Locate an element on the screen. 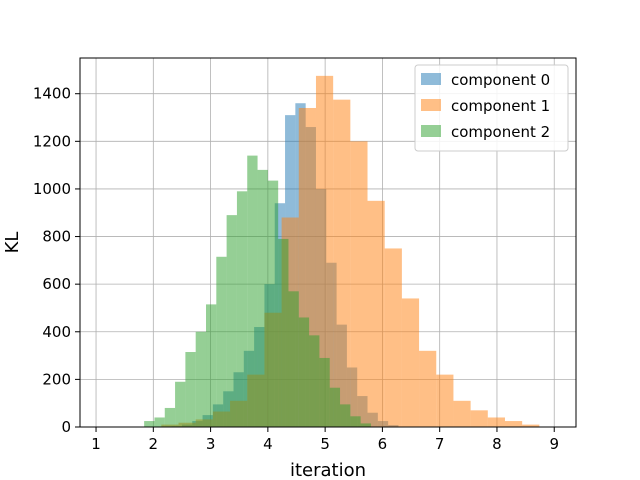 This screenshot has width=640, height=480. y-tick-label: 1400 is located at coordinates (52, 94).